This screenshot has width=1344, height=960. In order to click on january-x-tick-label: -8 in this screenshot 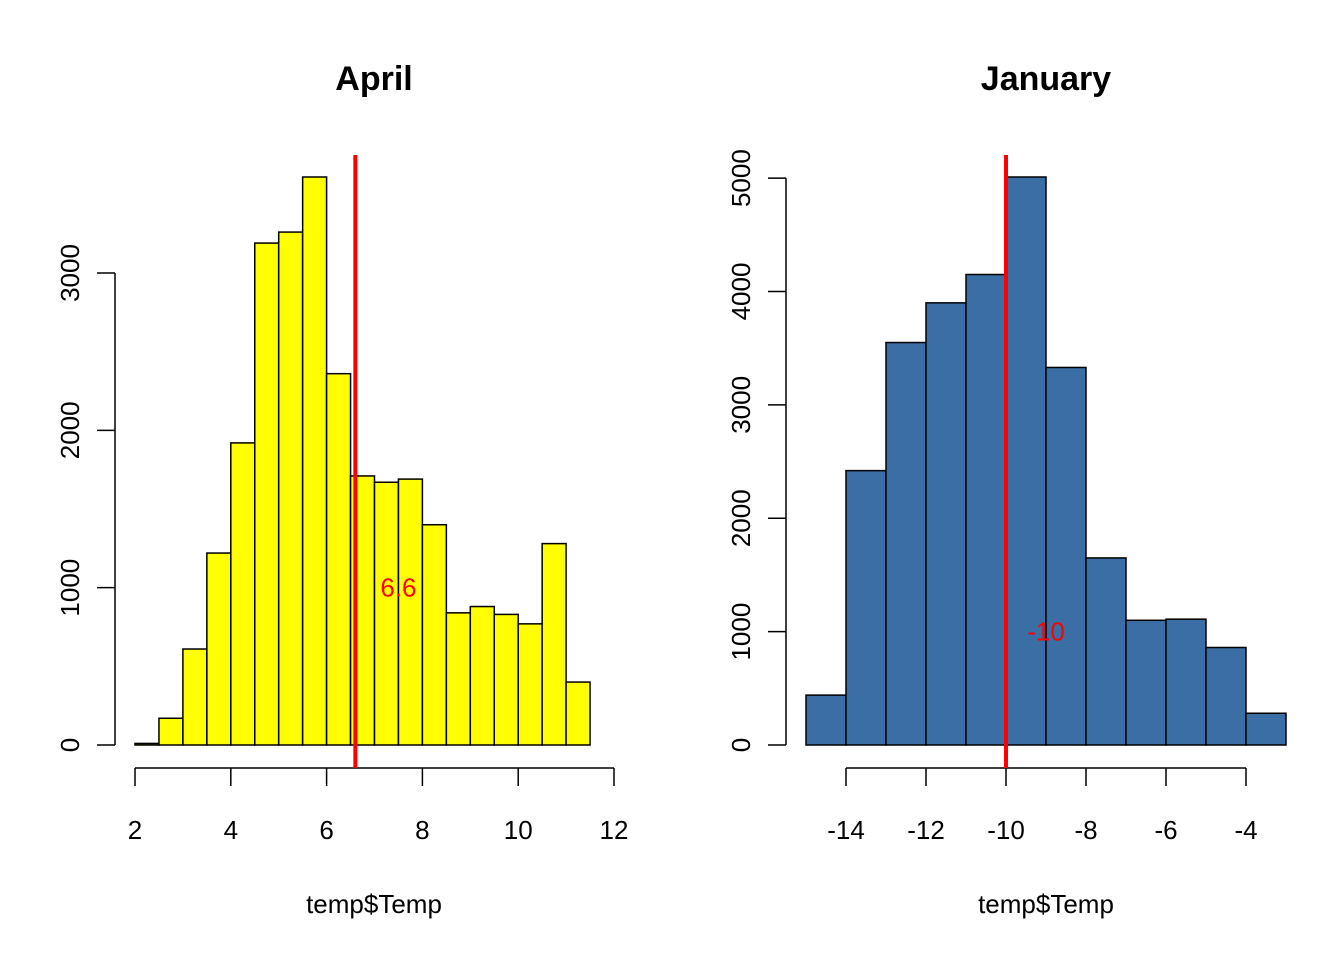, I will do `click(1085, 830)`.